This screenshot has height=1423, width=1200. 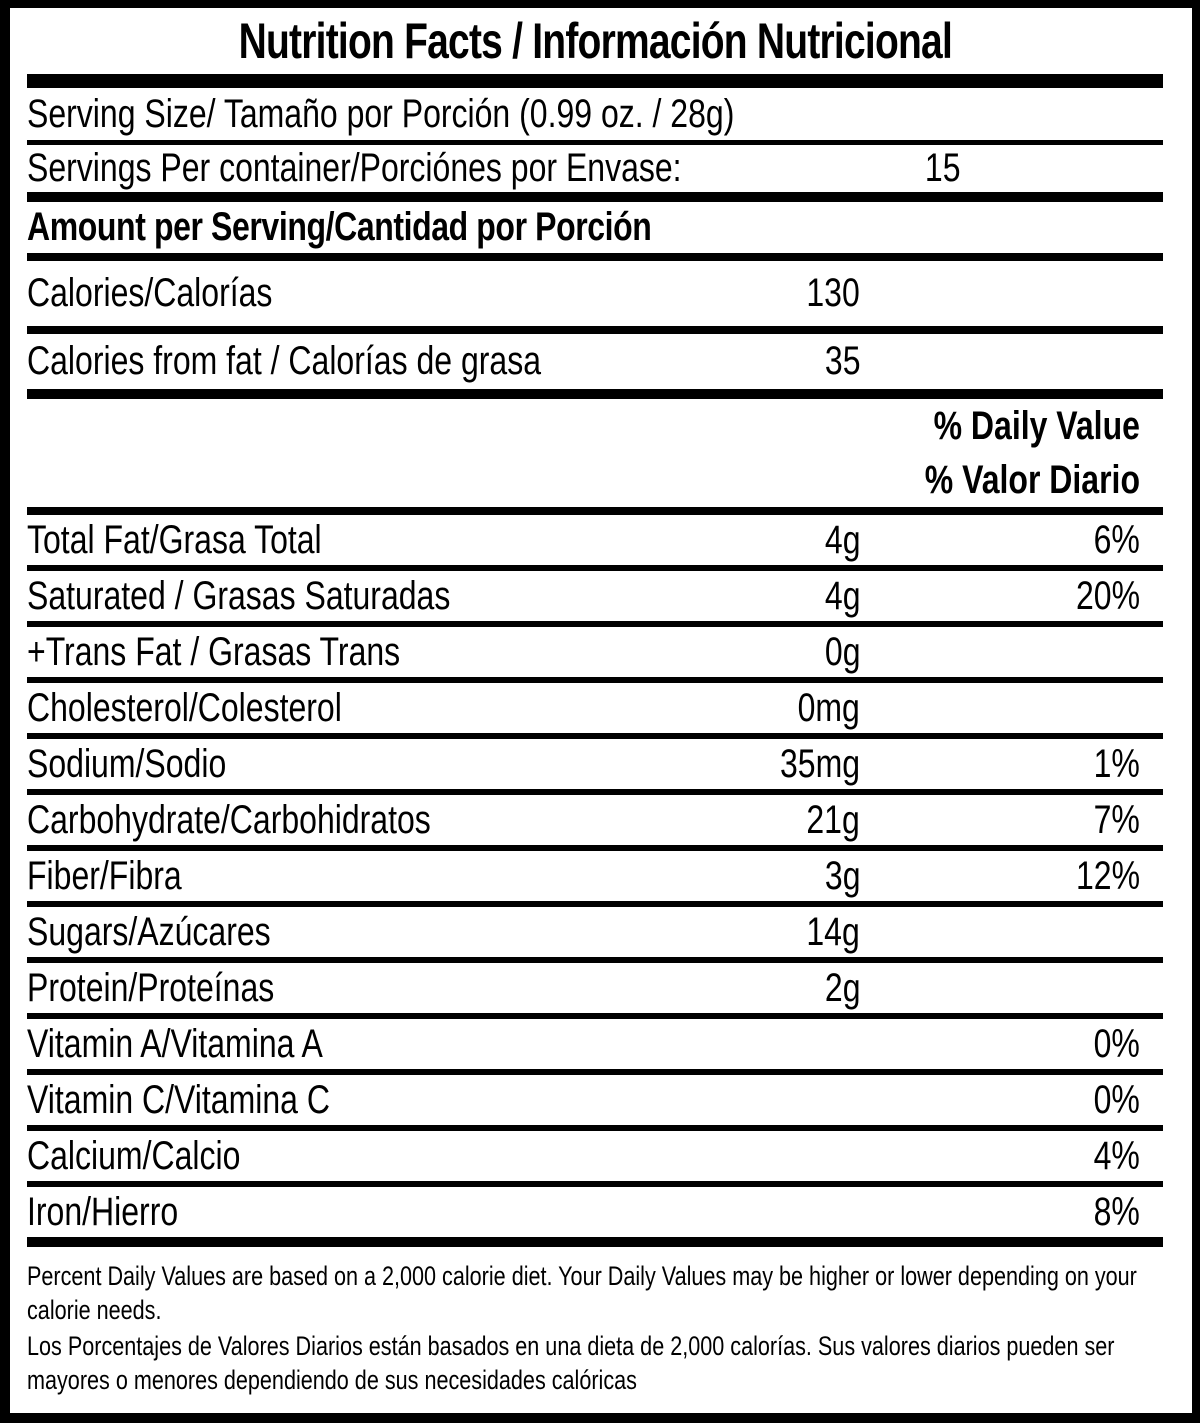 What do you see at coordinates (229, 819) in the screenshot?
I see `nutrient-label: Carbohydrate/Carbohidratos` at bounding box center [229, 819].